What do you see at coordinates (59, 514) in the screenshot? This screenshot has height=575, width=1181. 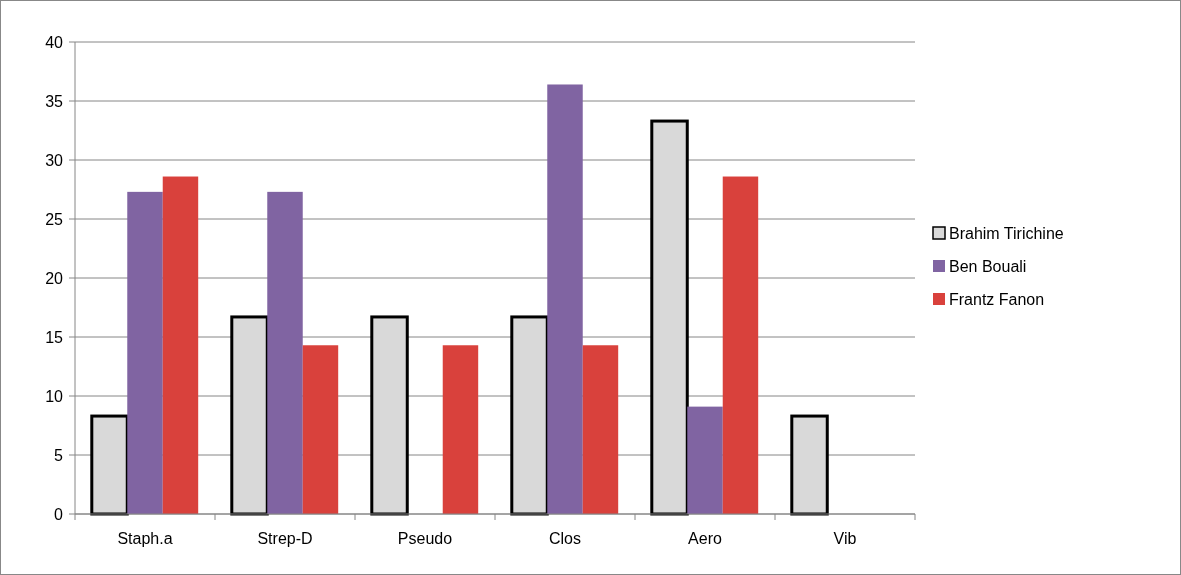 I see `y-tick-label: 0` at bounding box center [59, 514].